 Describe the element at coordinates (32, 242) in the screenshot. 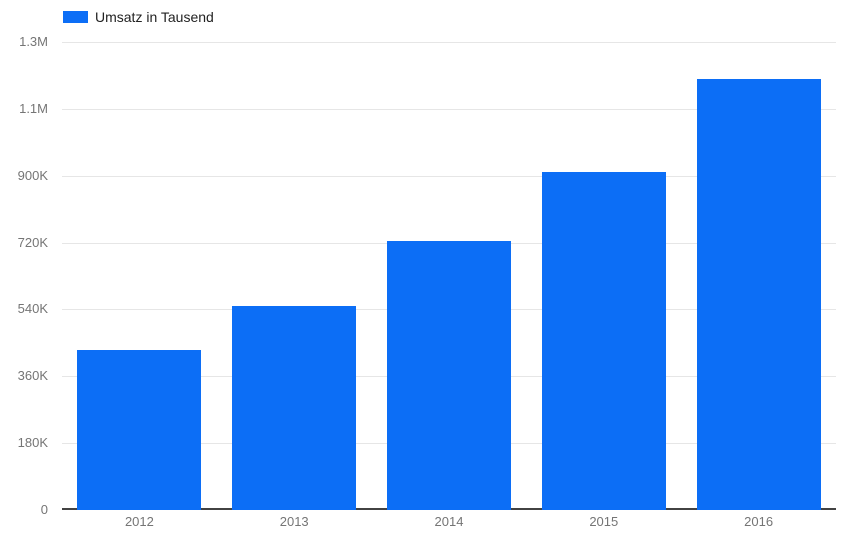

I see `y-axis-tick-label: 720K` at that location.